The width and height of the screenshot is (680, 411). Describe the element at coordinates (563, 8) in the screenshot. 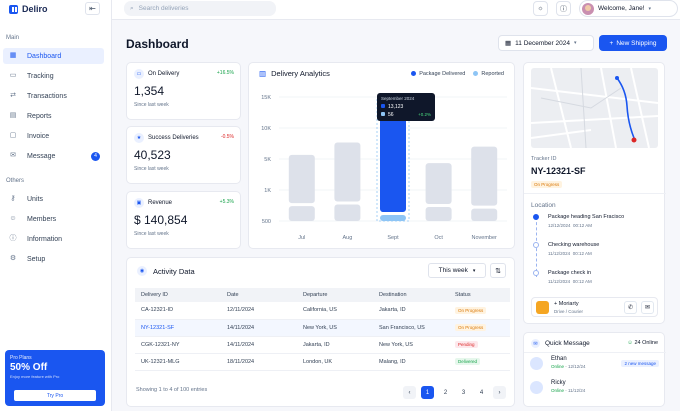

I see `notification-button: ⓘ` at that location.